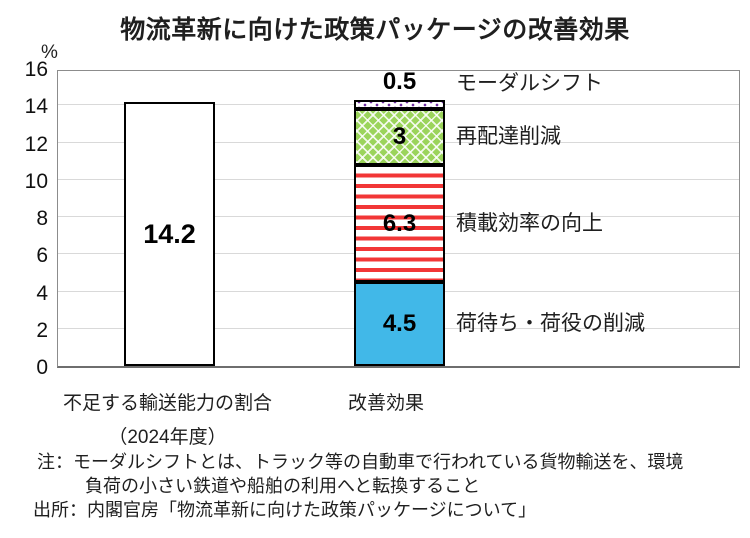 This screenshot has width=750, height=538. What do you see at coordinates (42, 218) in the screenshot?
I see `y-axis-tick-label: 8` at bounding box center [42, 218].